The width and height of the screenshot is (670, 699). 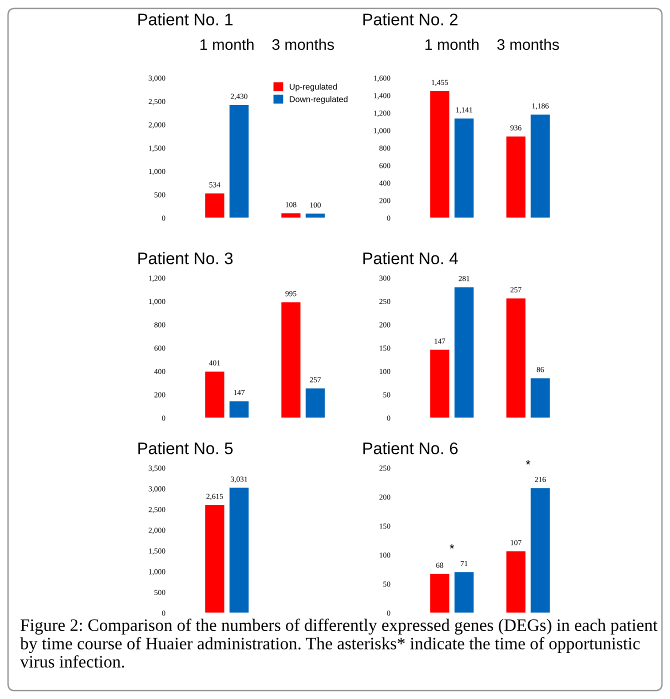 I want to click on chart-title: Patient No. 1, so click(x=185, y=19).